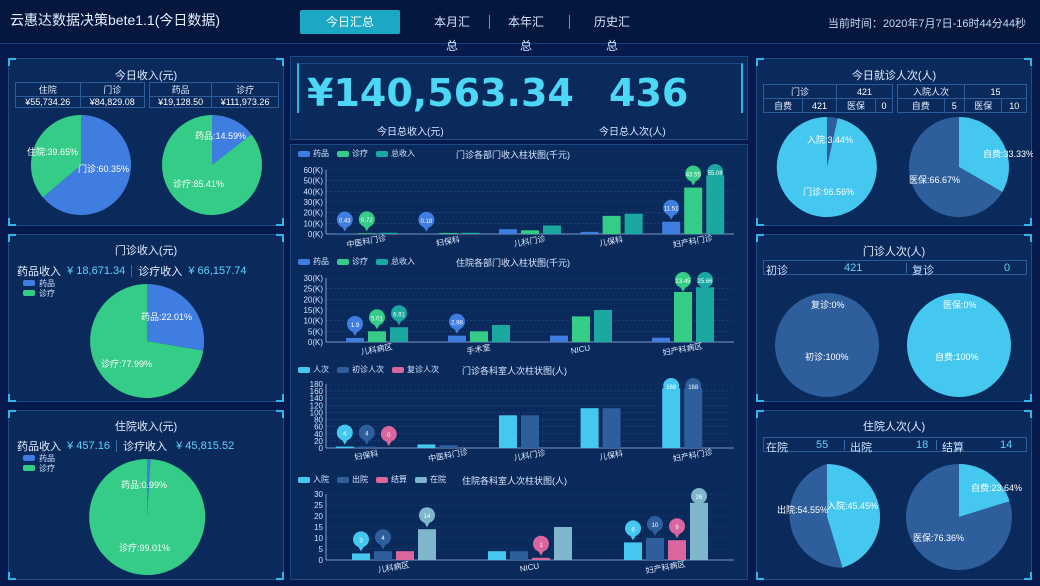  I want to click on today-visits-pies: 入院:3.44% 门诊:96.56% 自费:33.33% 医保:66.67%, so click(904, 166).